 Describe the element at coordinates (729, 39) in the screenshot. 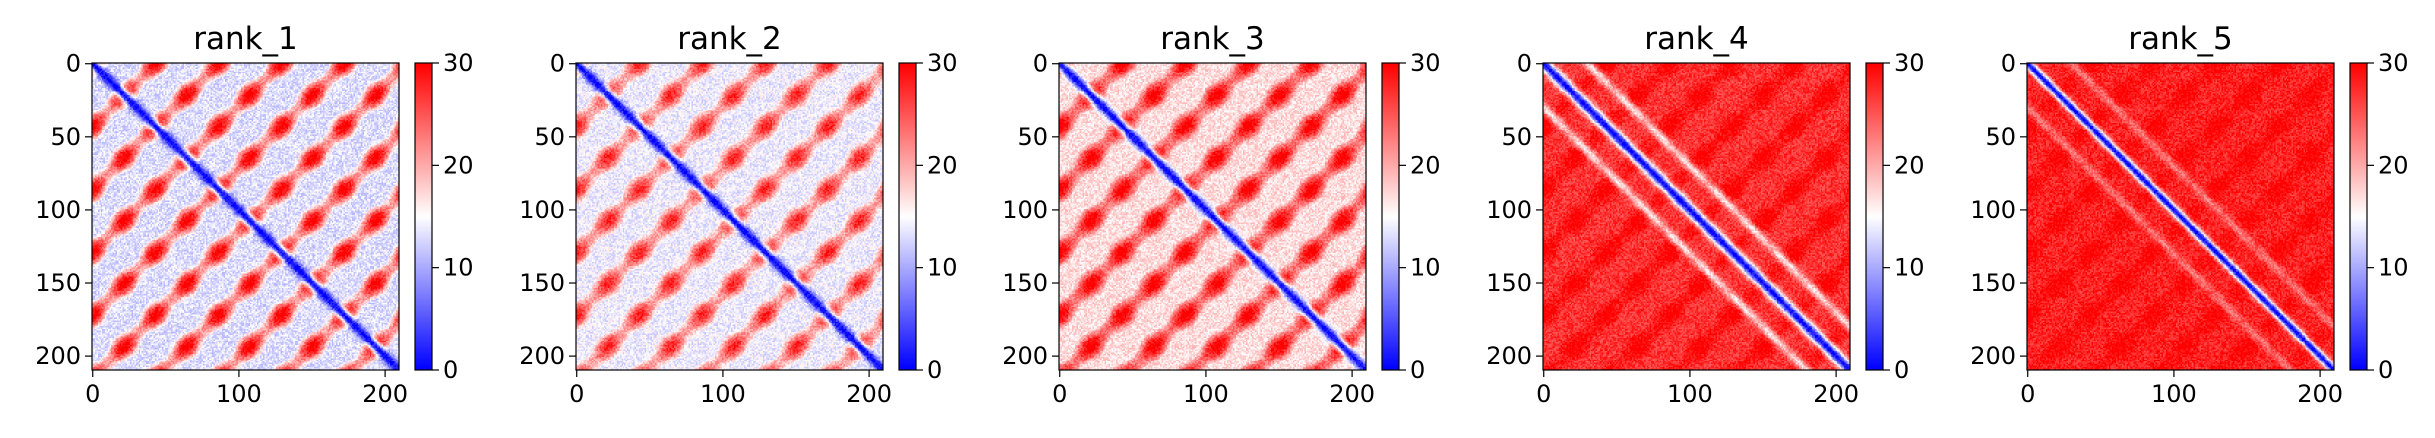

I see `chart-title: rank_2` at that location.